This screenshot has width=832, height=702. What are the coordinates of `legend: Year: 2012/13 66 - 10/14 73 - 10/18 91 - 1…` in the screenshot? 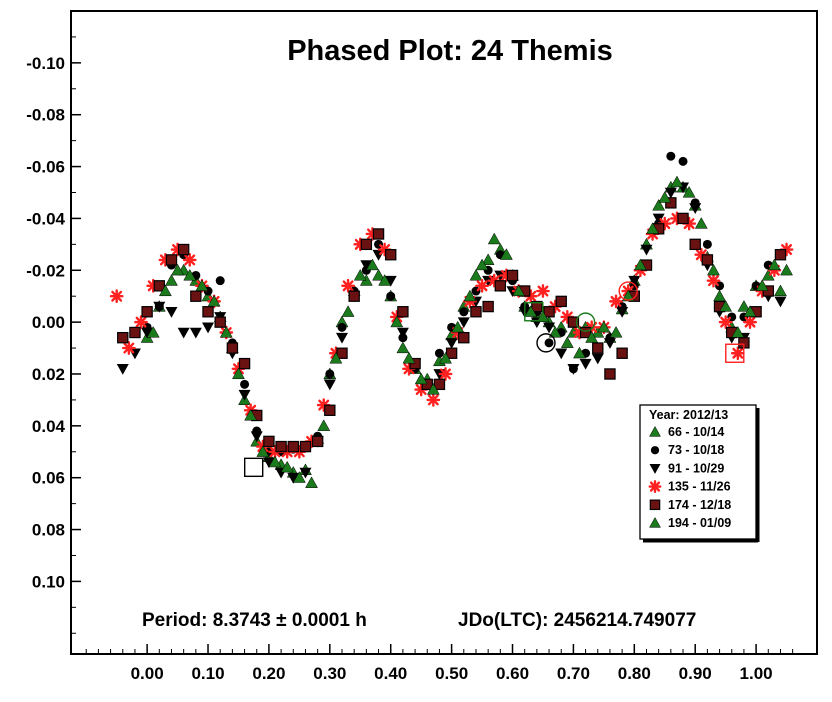 It's located at (699, 473).